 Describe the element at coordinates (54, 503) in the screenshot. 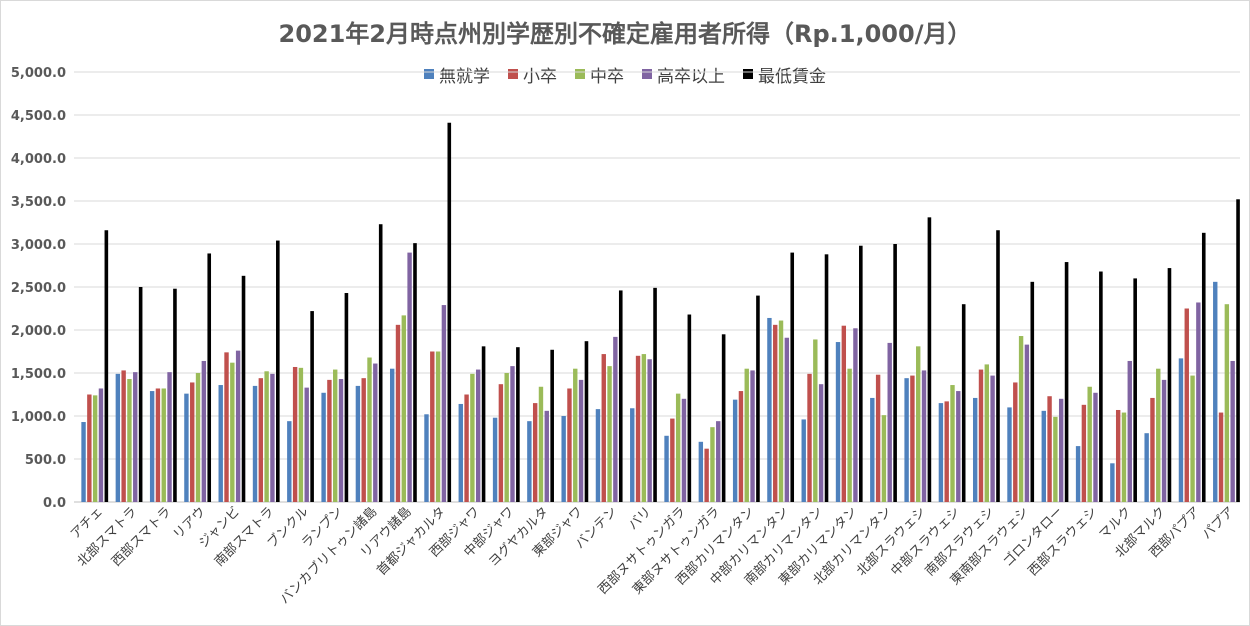

I see `y-tick-label: 0.0` at that location.